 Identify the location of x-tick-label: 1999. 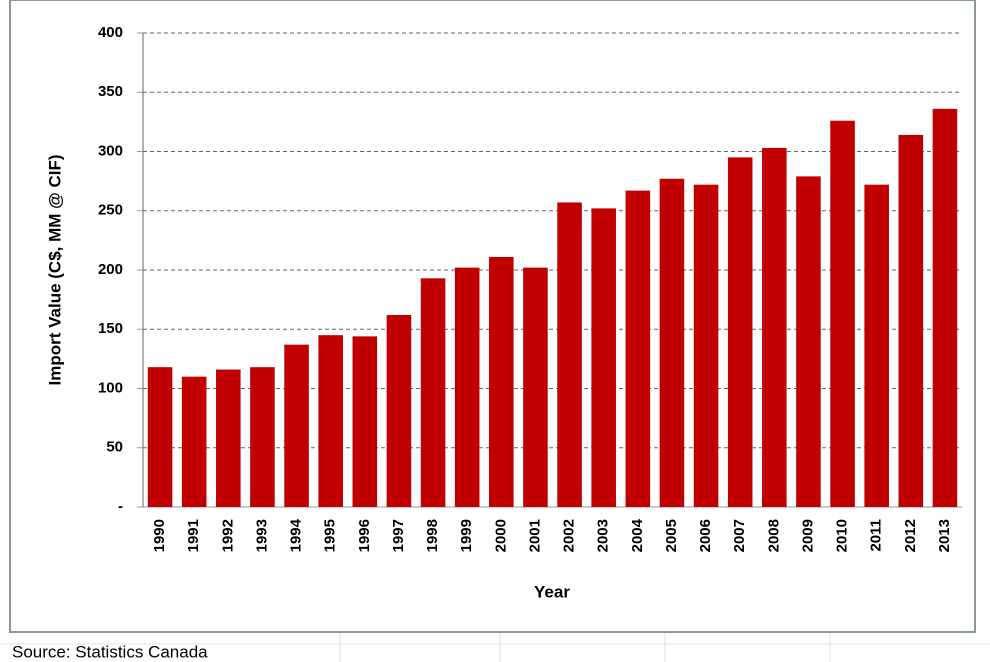
(466, 535).